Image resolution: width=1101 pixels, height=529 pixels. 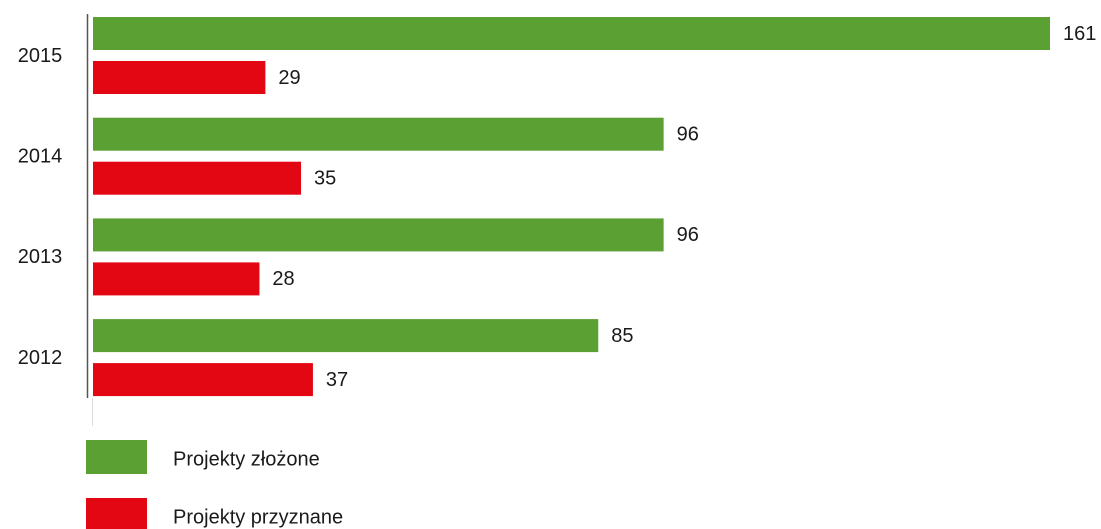 I want to click on value-label: 161, so click(x=1079, y=34).